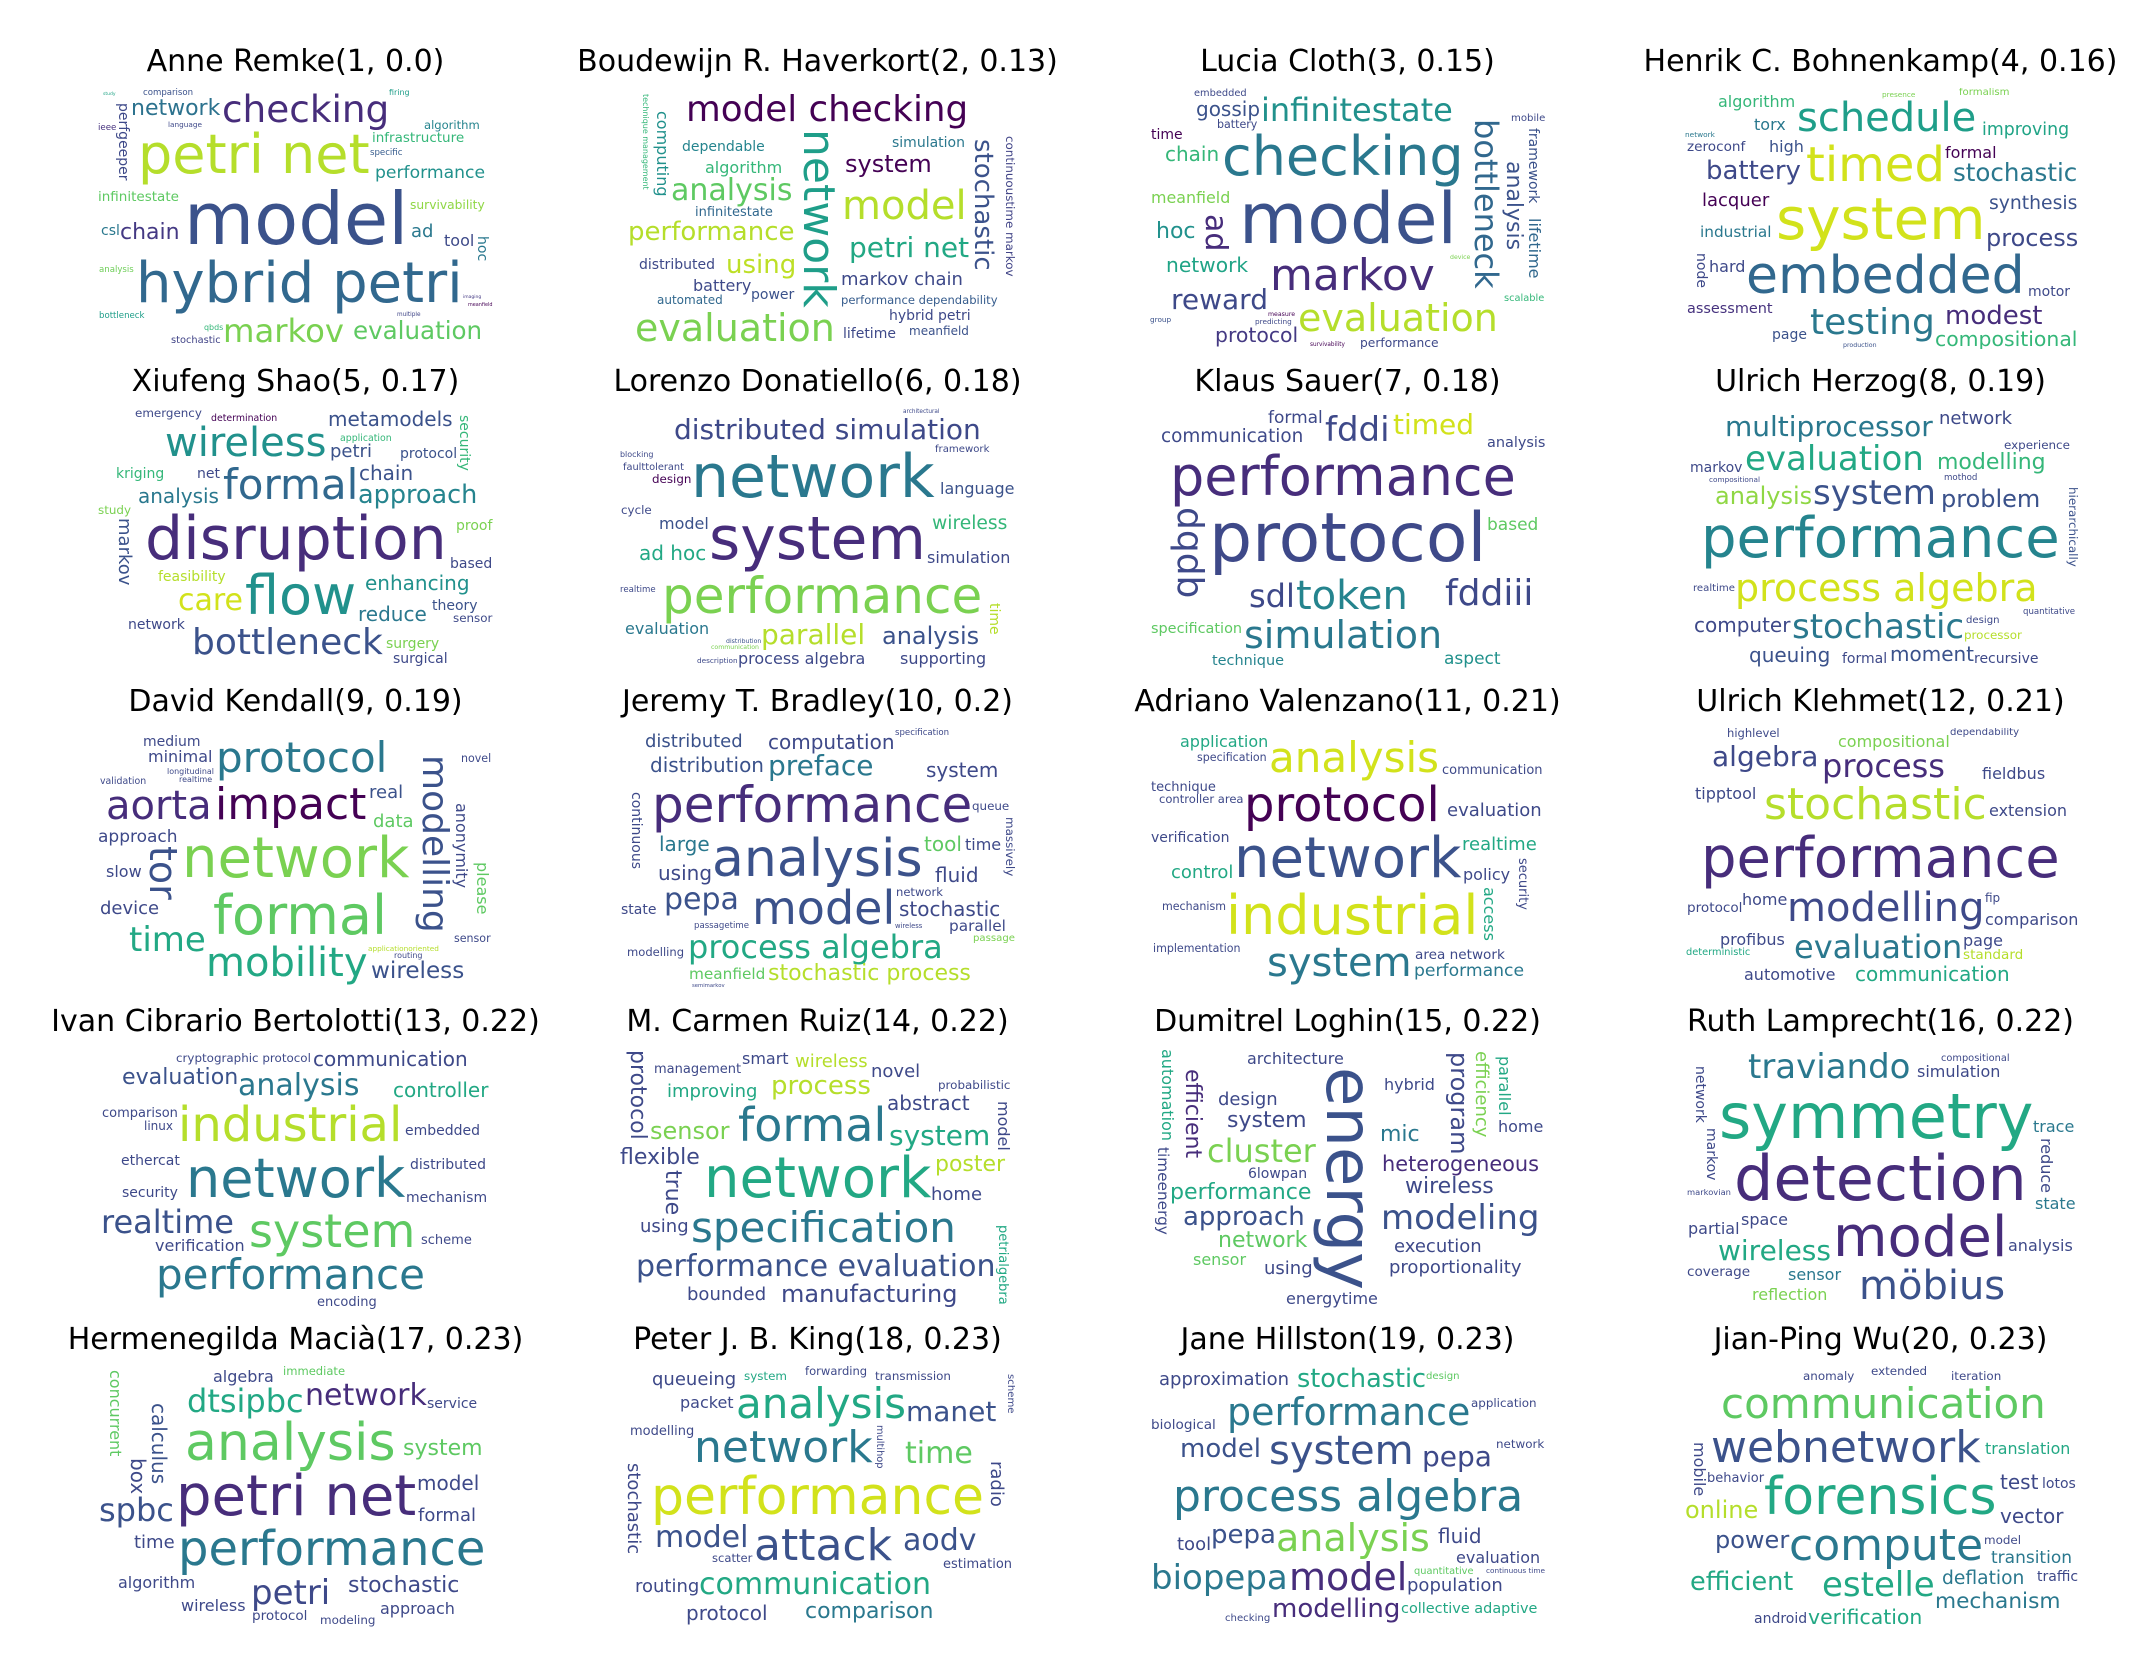 This screenshot has width=2142, height=1665. Describe the element at coordinates (1716, 147) in the screenshot. I see `cloud-word: zeroconf` at that location.